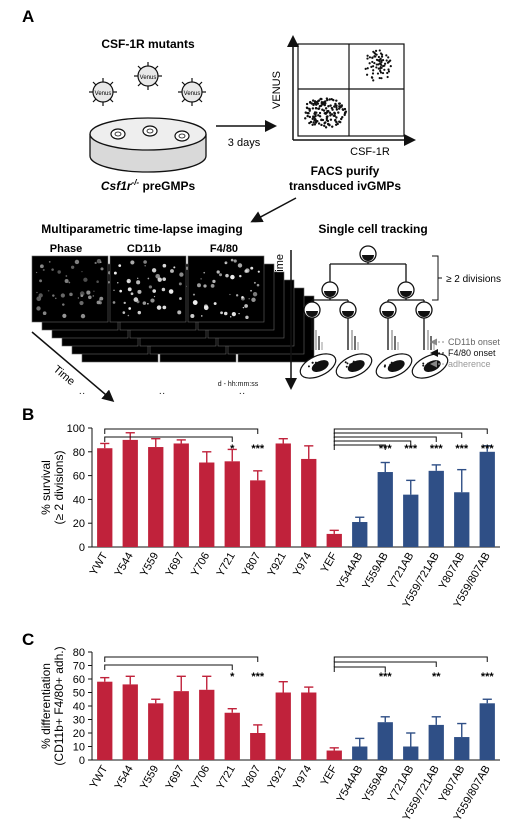 Image resolution: width=520 pixels, height=835 pixels. Describe the element at coordinates (175, 778) in the screenshot. I see `x-tick-label: Y697` at that location.